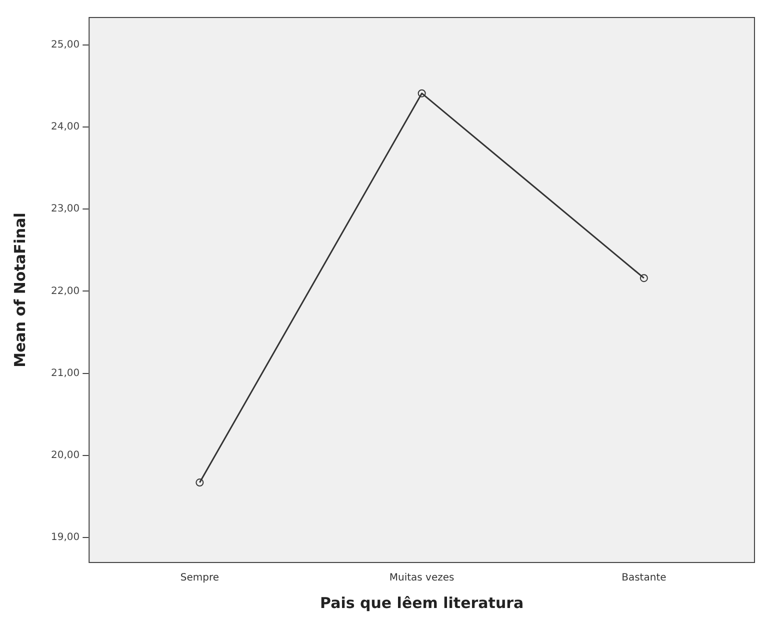  I want to click on y-tick-label: 21,00, so click(65, 373).